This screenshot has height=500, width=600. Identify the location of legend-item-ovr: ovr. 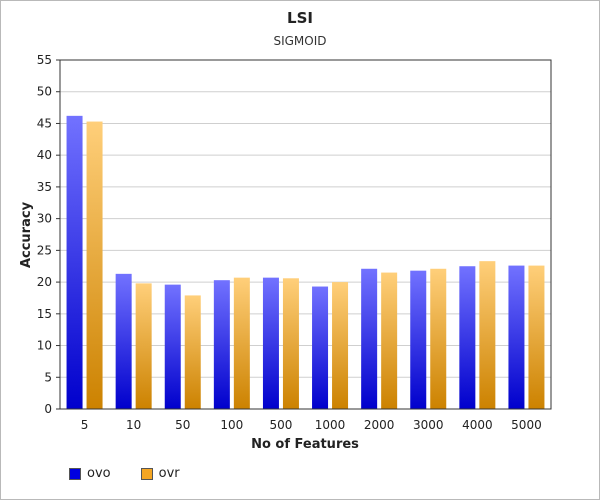
(160, 473).